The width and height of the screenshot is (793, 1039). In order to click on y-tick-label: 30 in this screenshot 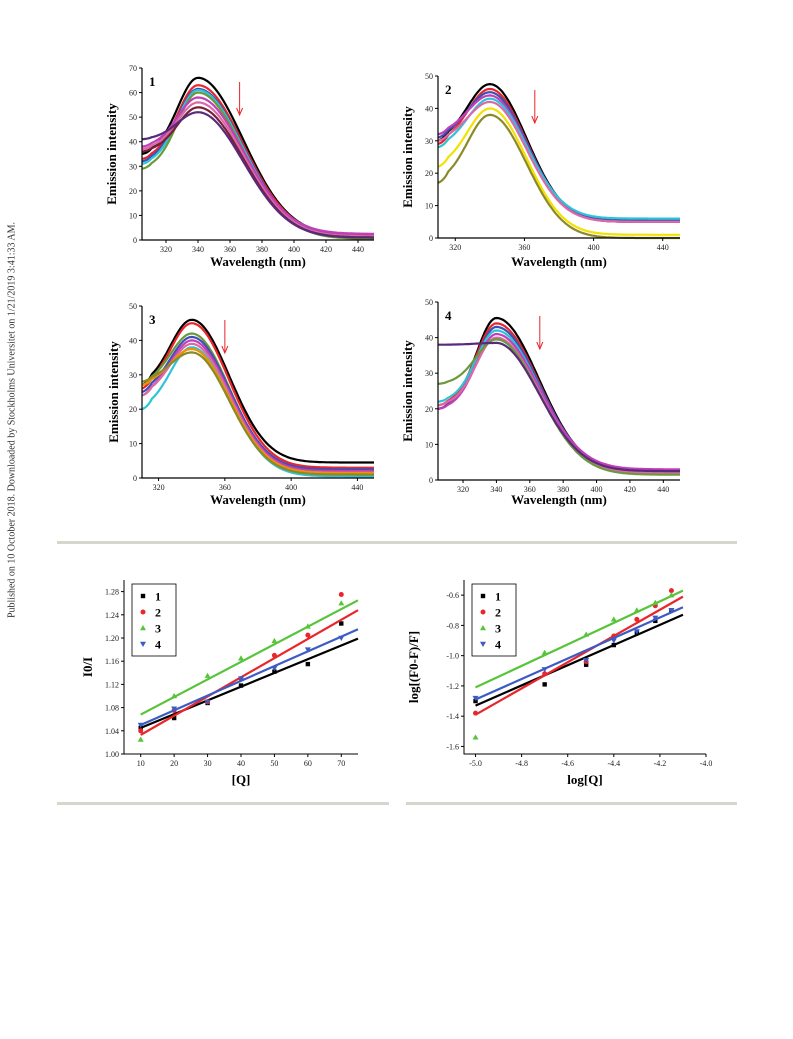, I will do `click(429, 373)`.